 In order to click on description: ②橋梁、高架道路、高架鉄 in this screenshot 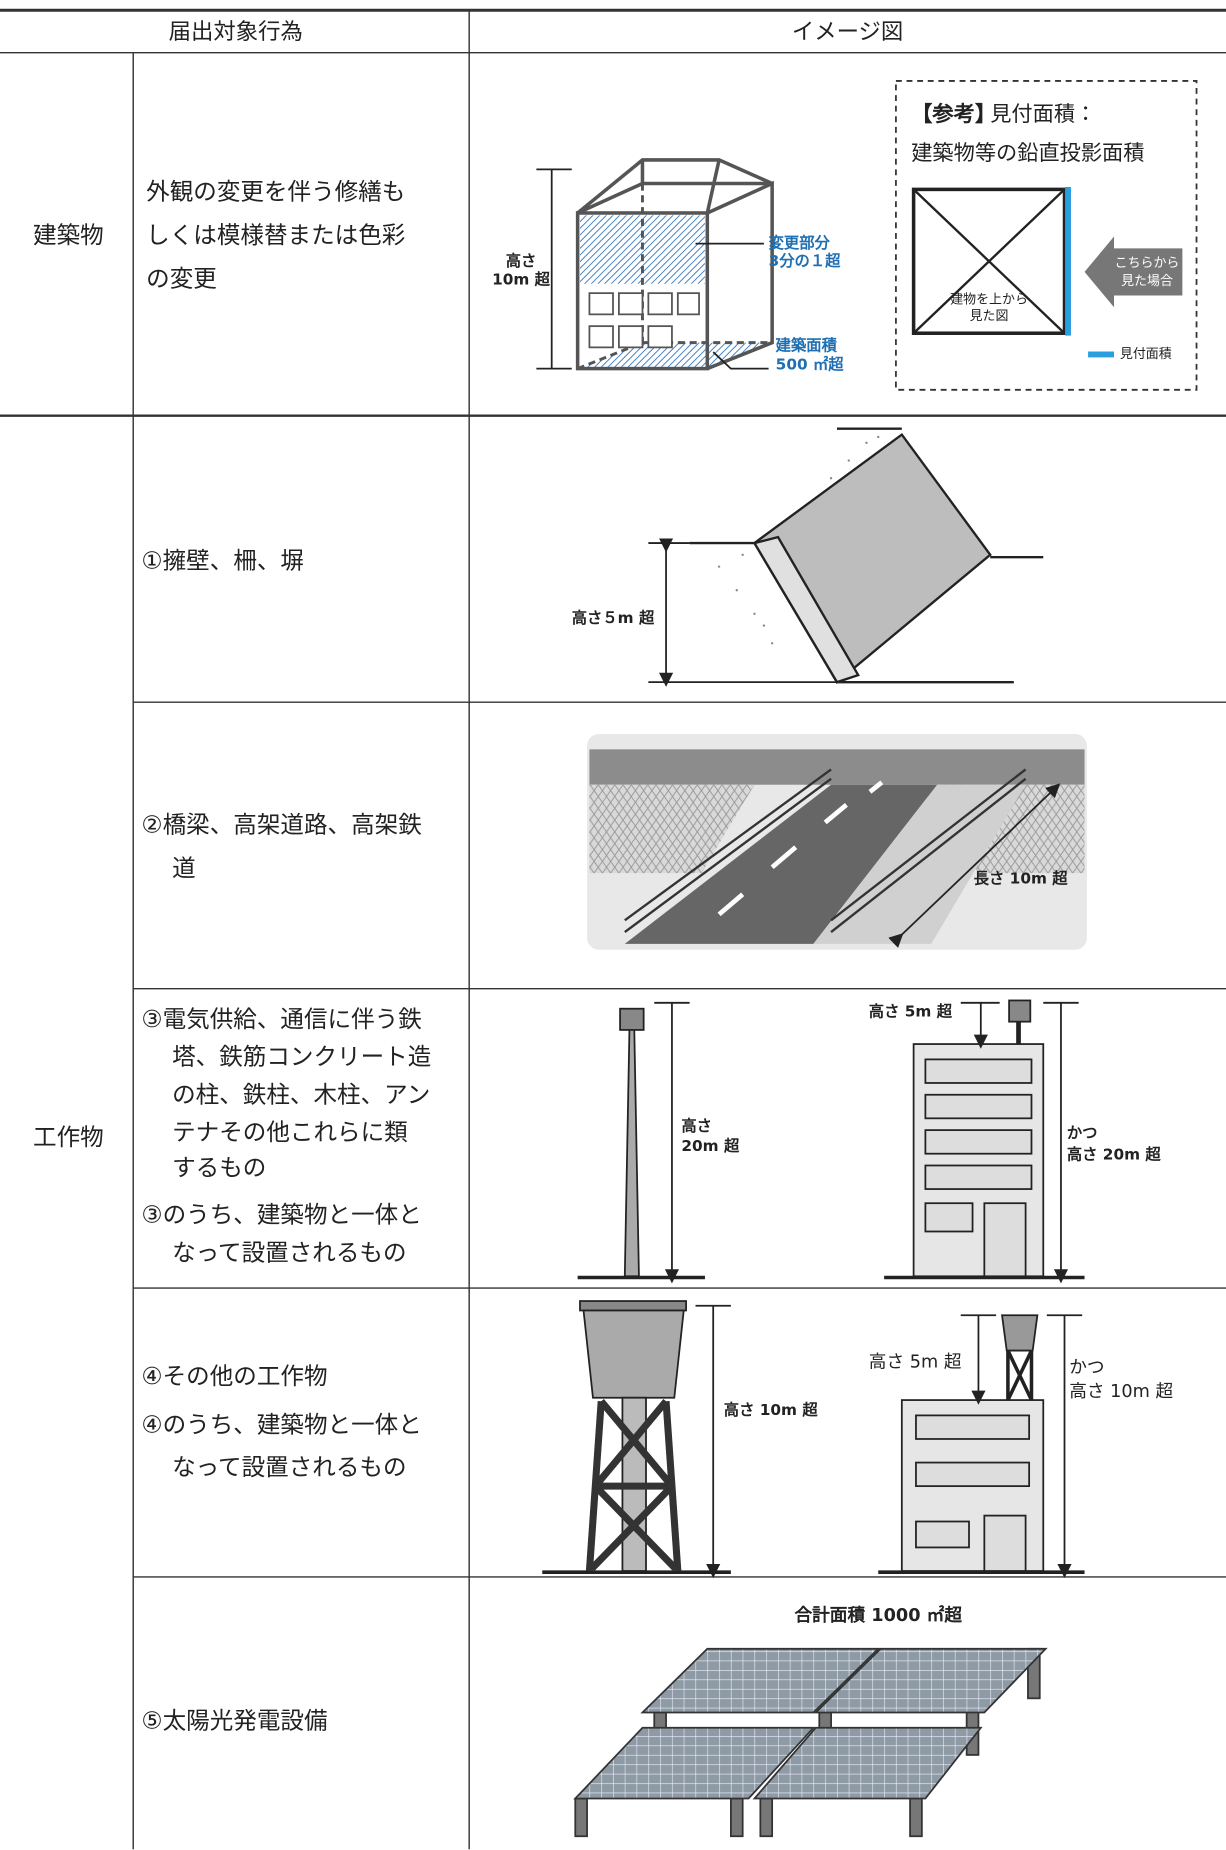, I will do `click(281, 824)`.